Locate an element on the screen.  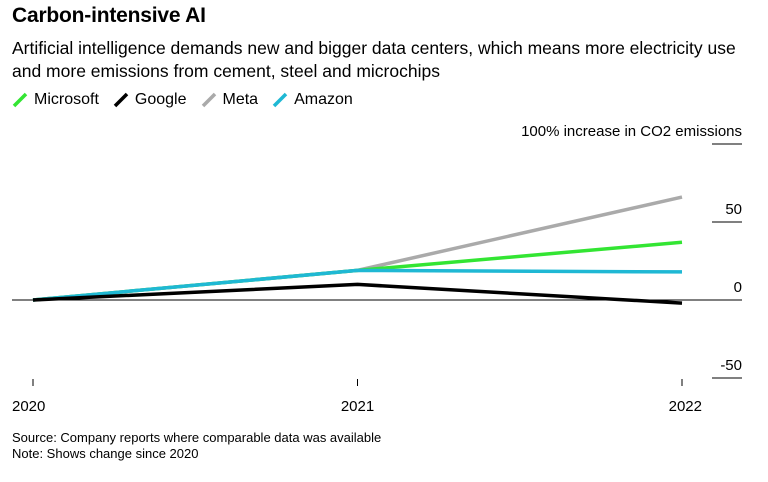
legend-item-meta: Meta is located at coordinates (230, 100).